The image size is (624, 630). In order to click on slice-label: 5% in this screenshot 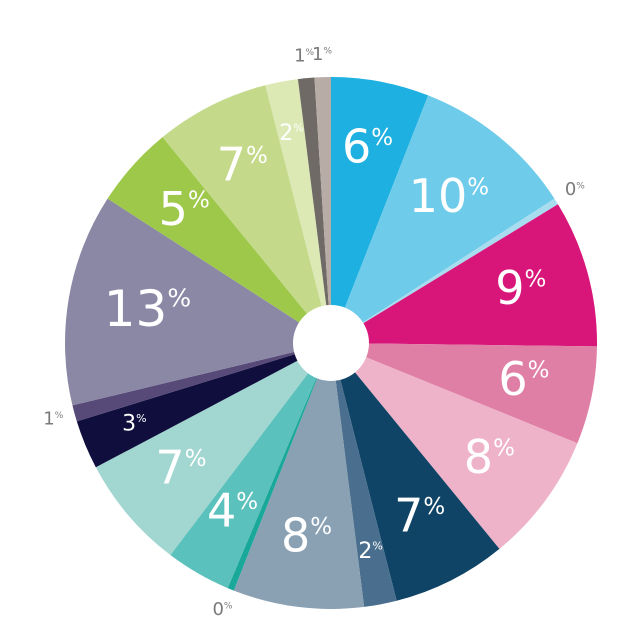, I will do `click(184, 208)`.